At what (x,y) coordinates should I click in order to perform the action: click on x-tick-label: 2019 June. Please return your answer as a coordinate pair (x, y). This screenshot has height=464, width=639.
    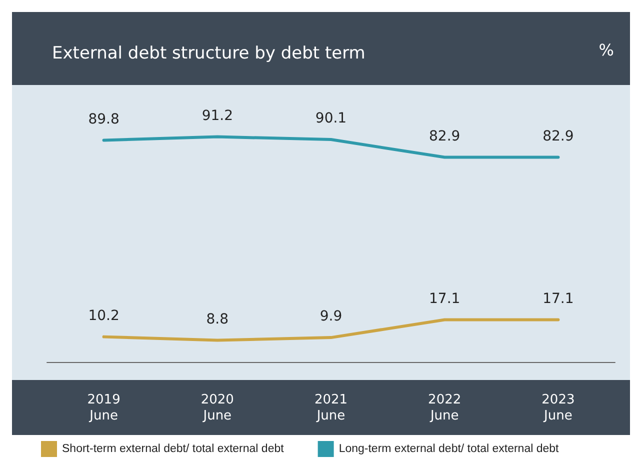
    Looking at the image, I should click on (103, 408).